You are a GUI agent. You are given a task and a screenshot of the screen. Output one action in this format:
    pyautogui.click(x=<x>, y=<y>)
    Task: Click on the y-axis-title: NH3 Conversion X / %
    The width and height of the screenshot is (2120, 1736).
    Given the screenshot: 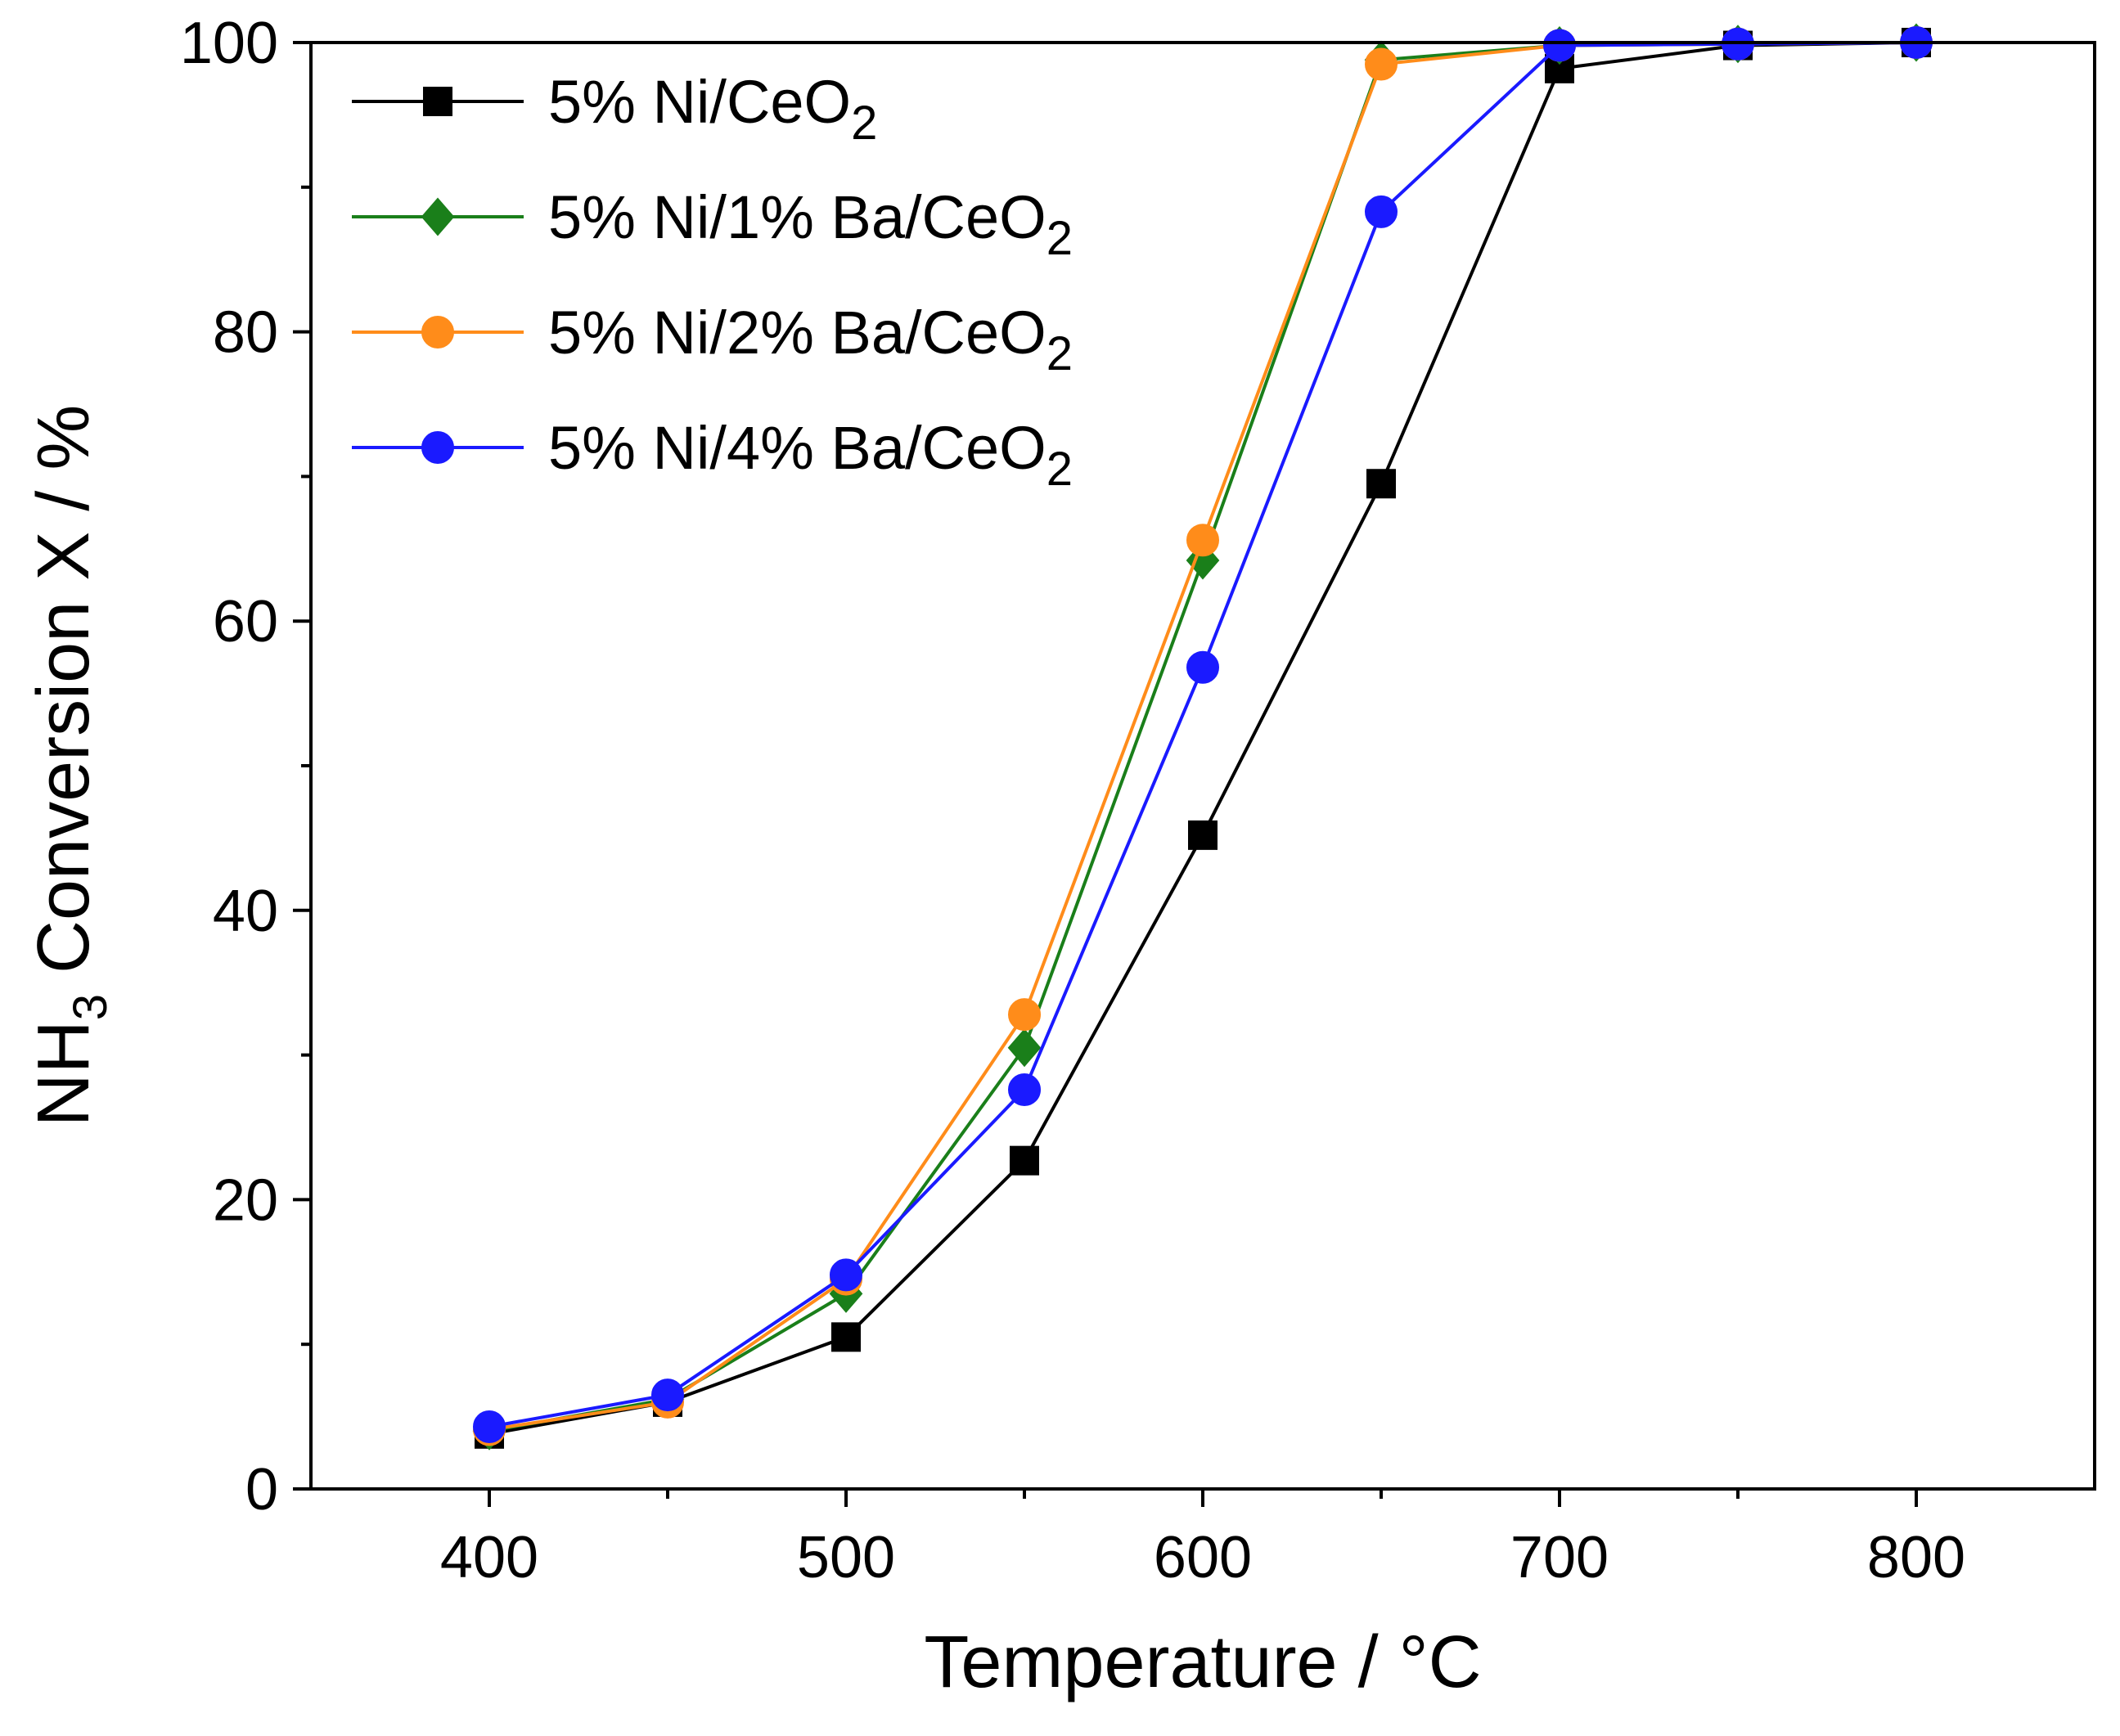 What is the action you would take?
    pyautogui.click(x=70, y=766)
    